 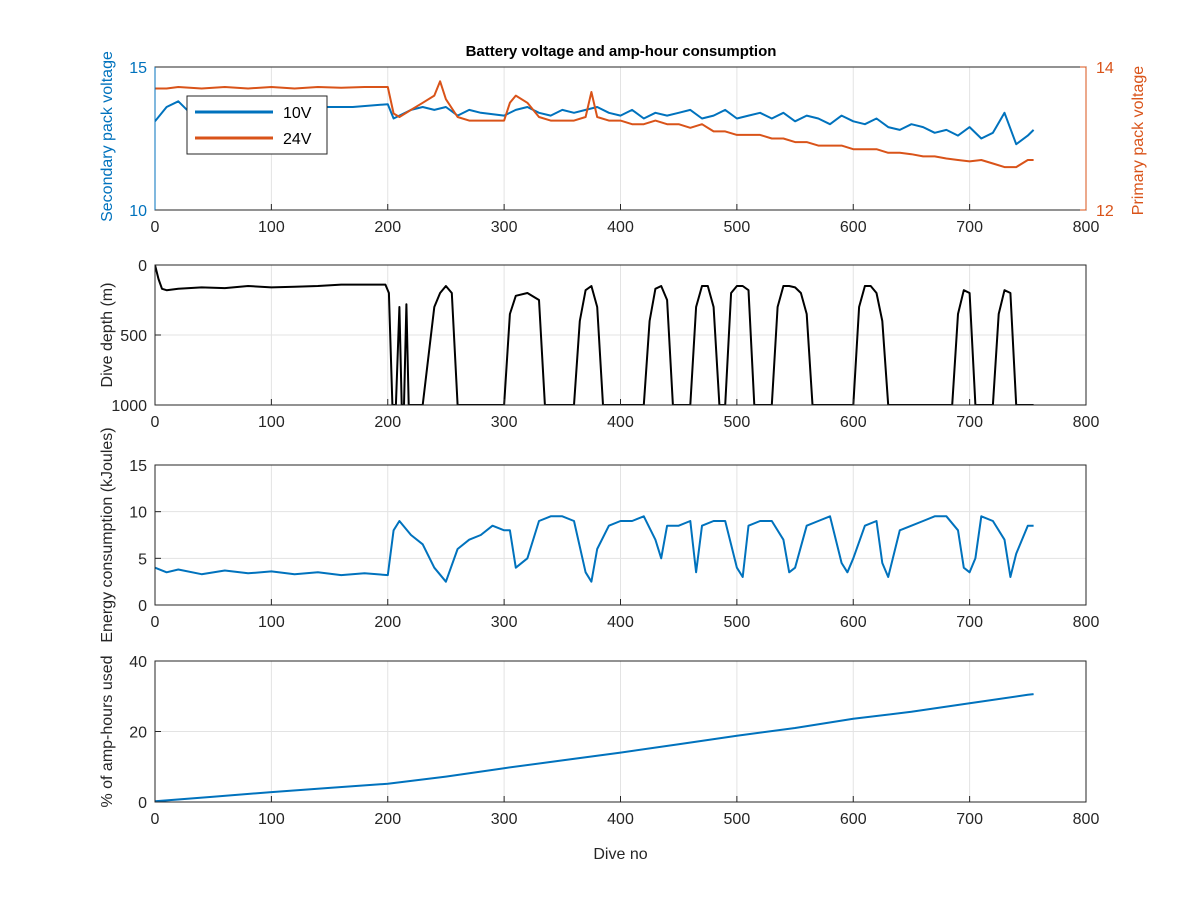 I want to click on y-tick-label: 1000, so click(x=129, y=406).